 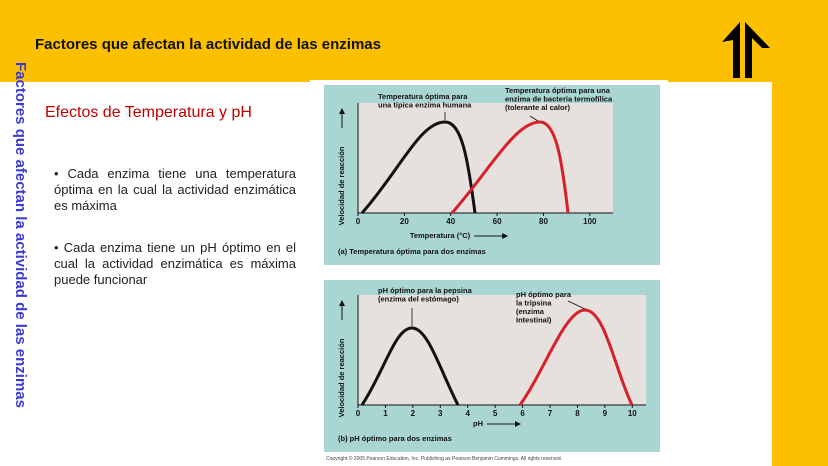 What do you see at coordinates (385, 413) in the screenshot?
I see `x-tick-label: 1` at bounding box center [385, 413].